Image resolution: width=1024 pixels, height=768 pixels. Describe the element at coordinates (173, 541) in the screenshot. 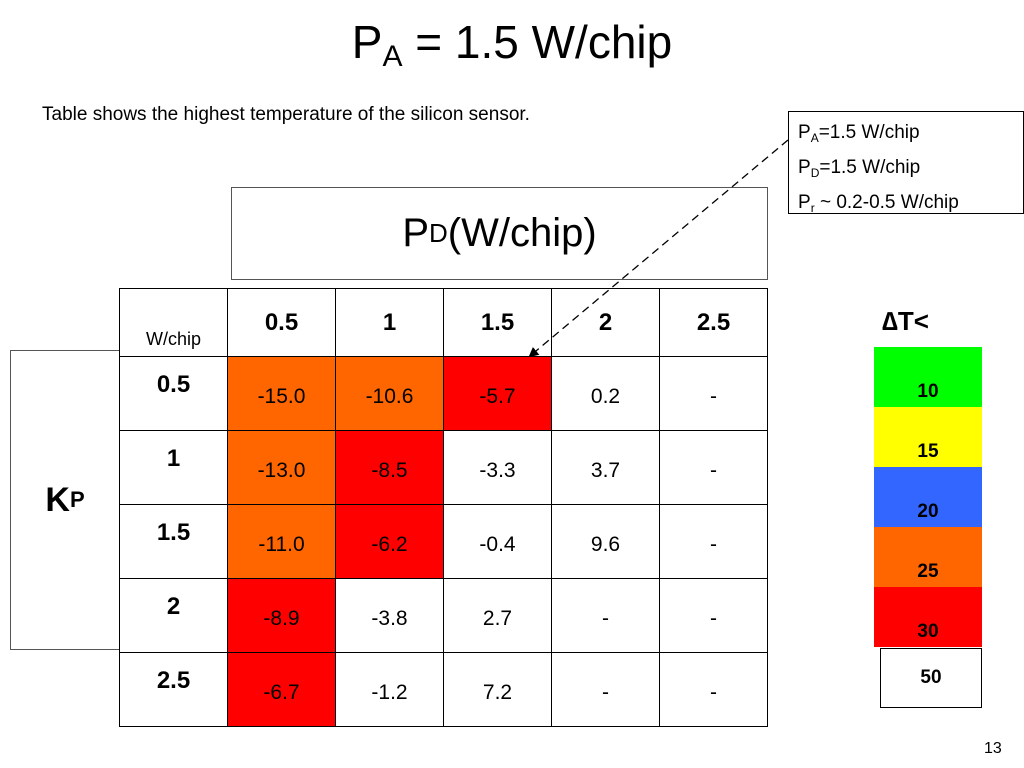

I see `row-header: 1.5` at that location.